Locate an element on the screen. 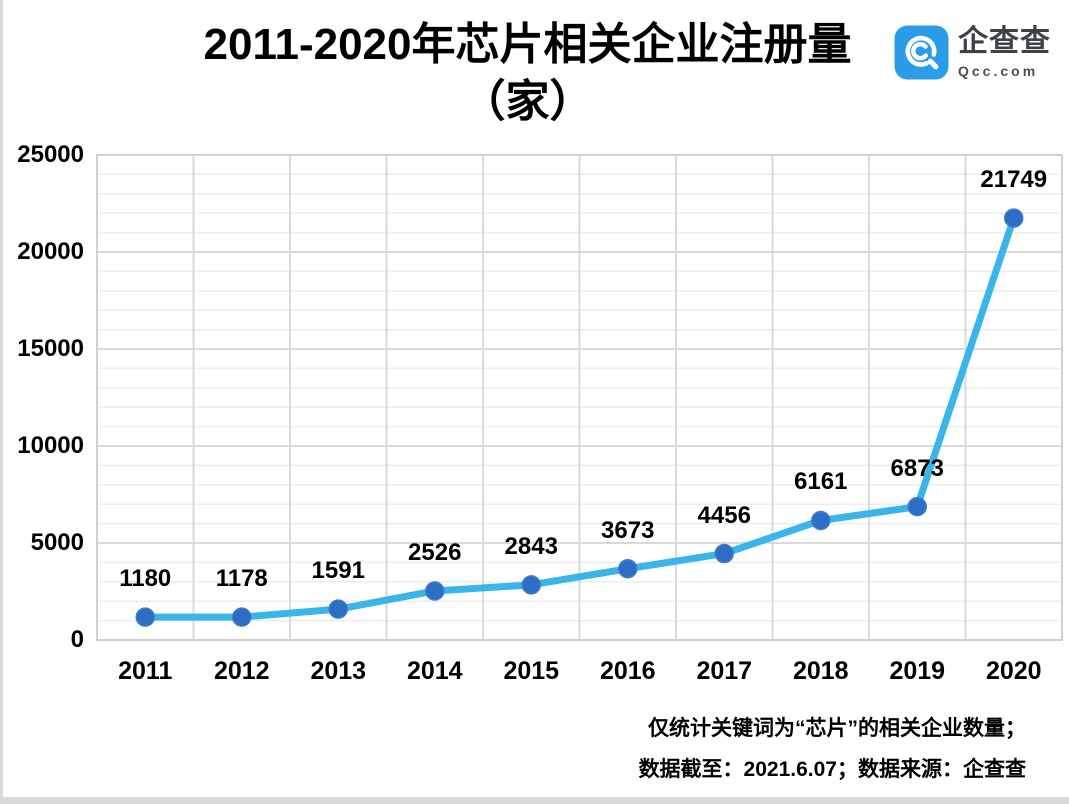 This screenshot has height=804, width=1069. qcc-logo-icon is located at coordinates (921, 55).